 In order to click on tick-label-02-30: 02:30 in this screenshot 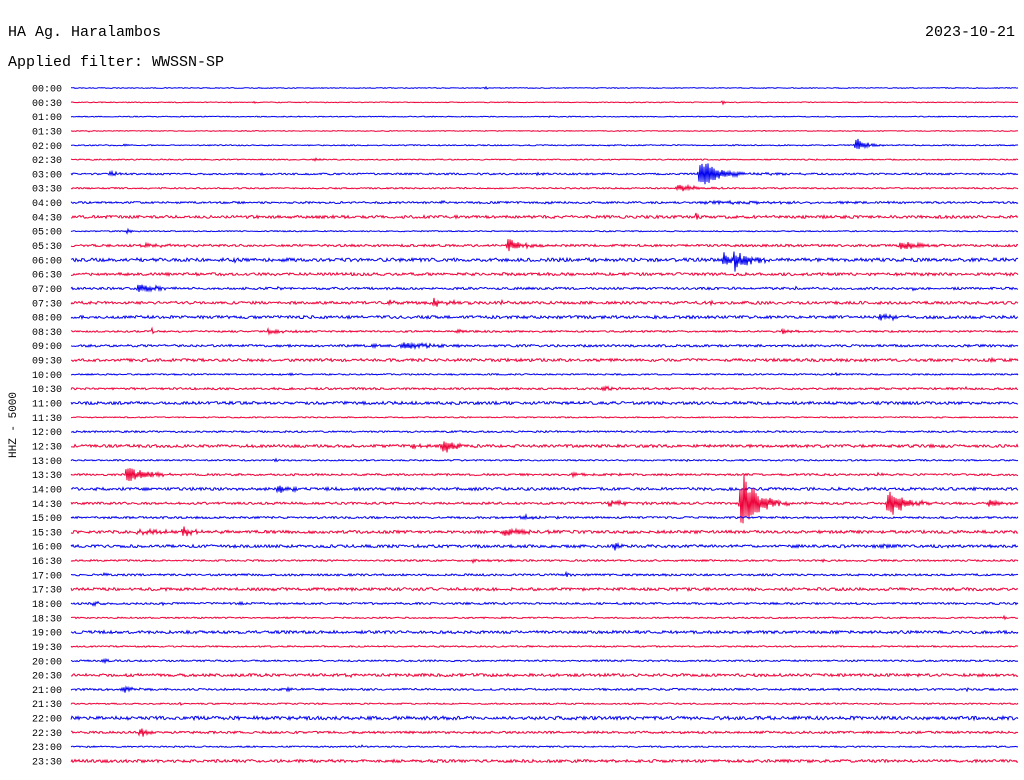, I will do `click(47, 161)`.